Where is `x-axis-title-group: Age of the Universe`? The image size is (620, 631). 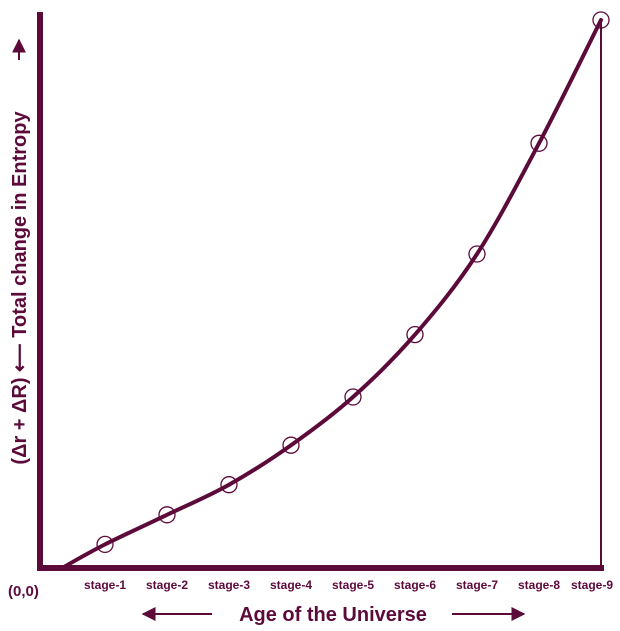
x-axis-title-group: Age of the Universe is located at coordinates (333, 615).